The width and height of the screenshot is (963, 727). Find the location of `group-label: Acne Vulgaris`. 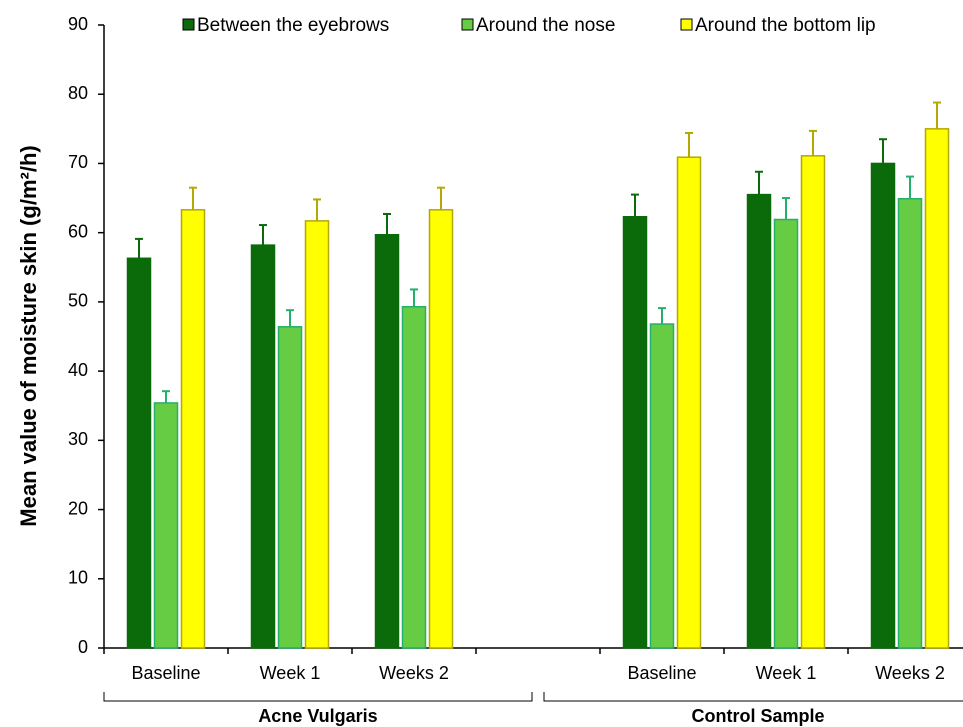

group-label: Acne Vulgaris is located at coordinates (317, 716).